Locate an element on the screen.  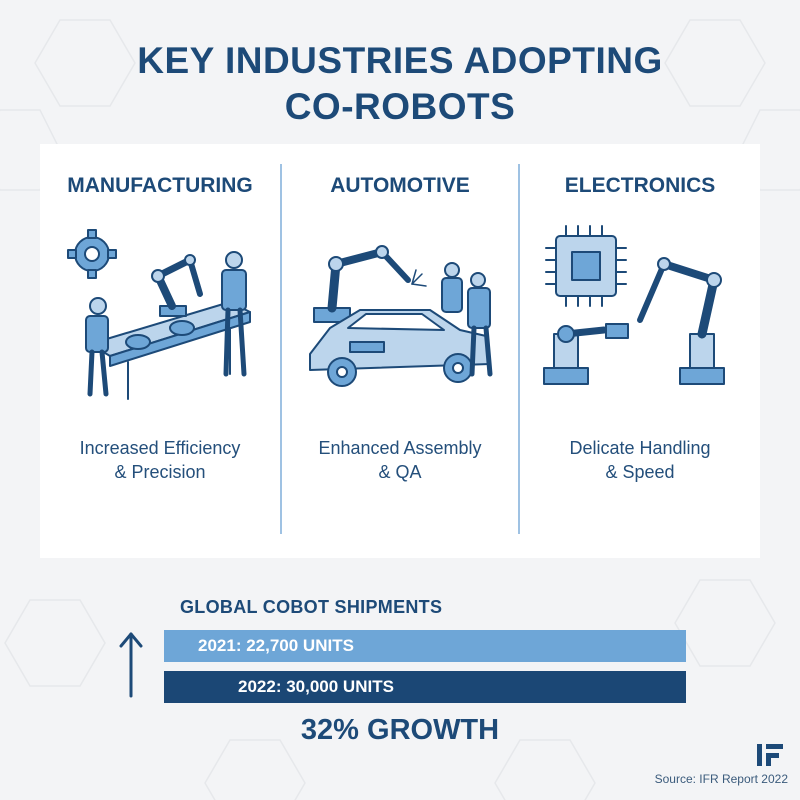
caption-line-1: Delicate Handling is located at coordinates (640, 448).